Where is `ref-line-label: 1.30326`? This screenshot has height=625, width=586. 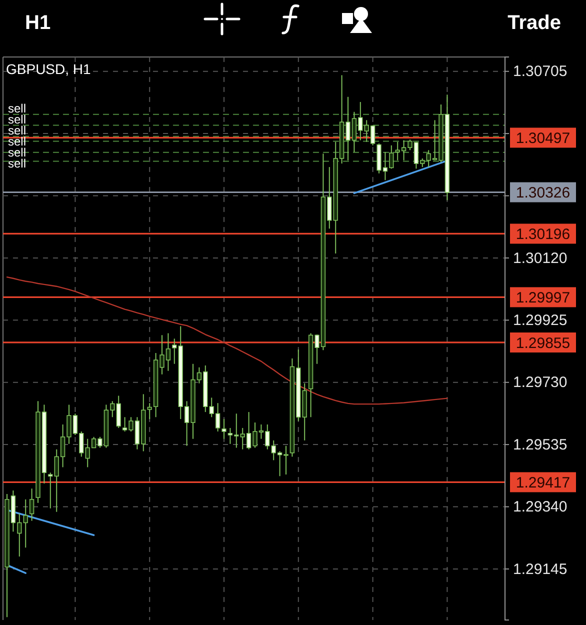 ref-line-label: 1.30326 is located at coordinates (543, 193).